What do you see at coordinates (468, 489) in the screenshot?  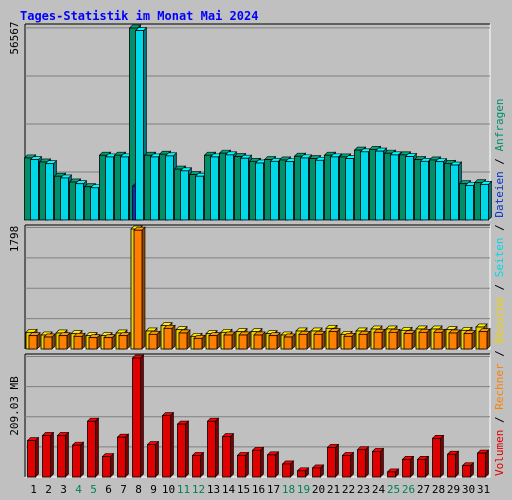 I see `x-tick-label: 30` at bounding box center [468, 489].